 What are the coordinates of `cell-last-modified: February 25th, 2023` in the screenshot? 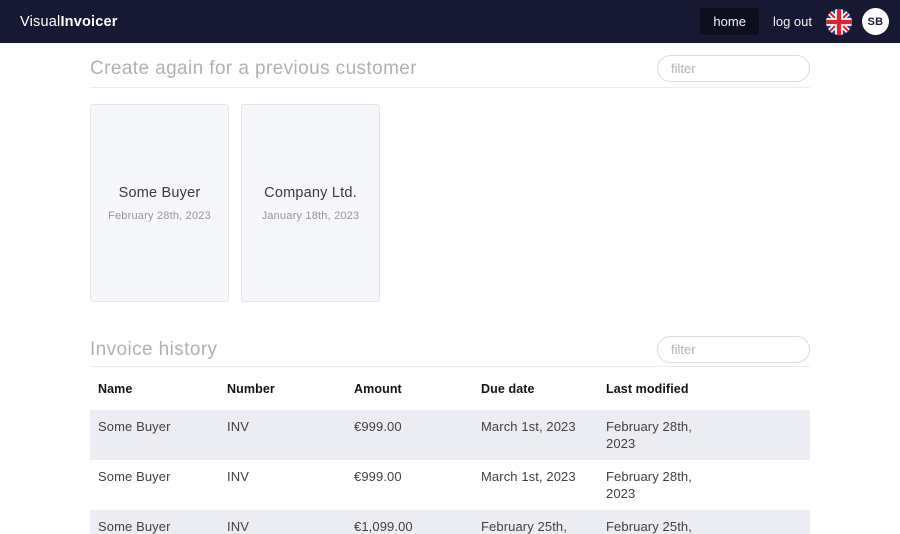 It's located at (649, 526).